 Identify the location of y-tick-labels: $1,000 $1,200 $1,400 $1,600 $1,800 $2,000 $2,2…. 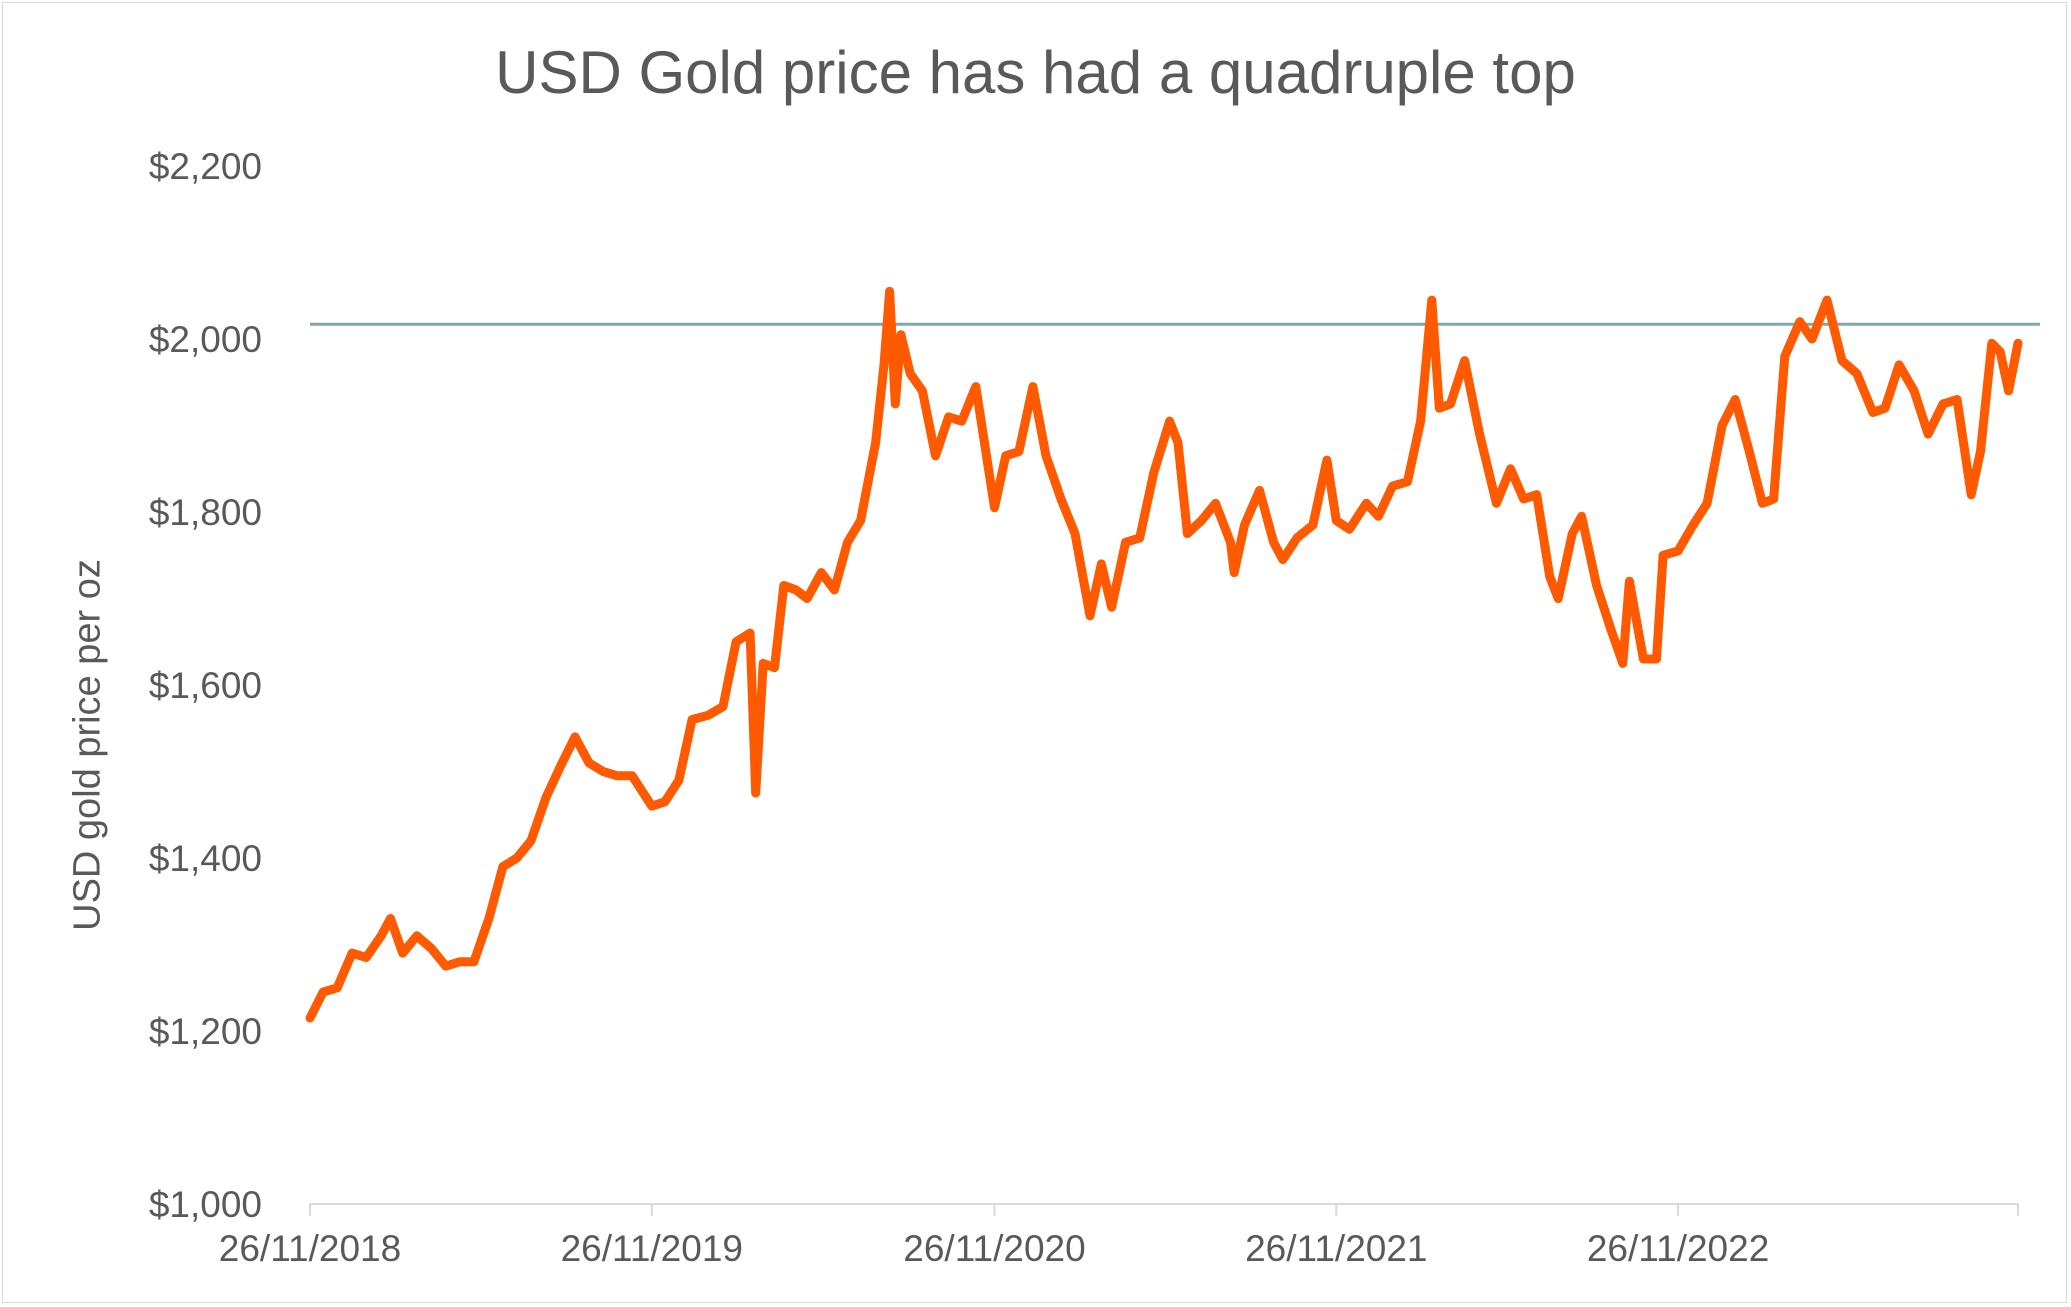
(205, 685).